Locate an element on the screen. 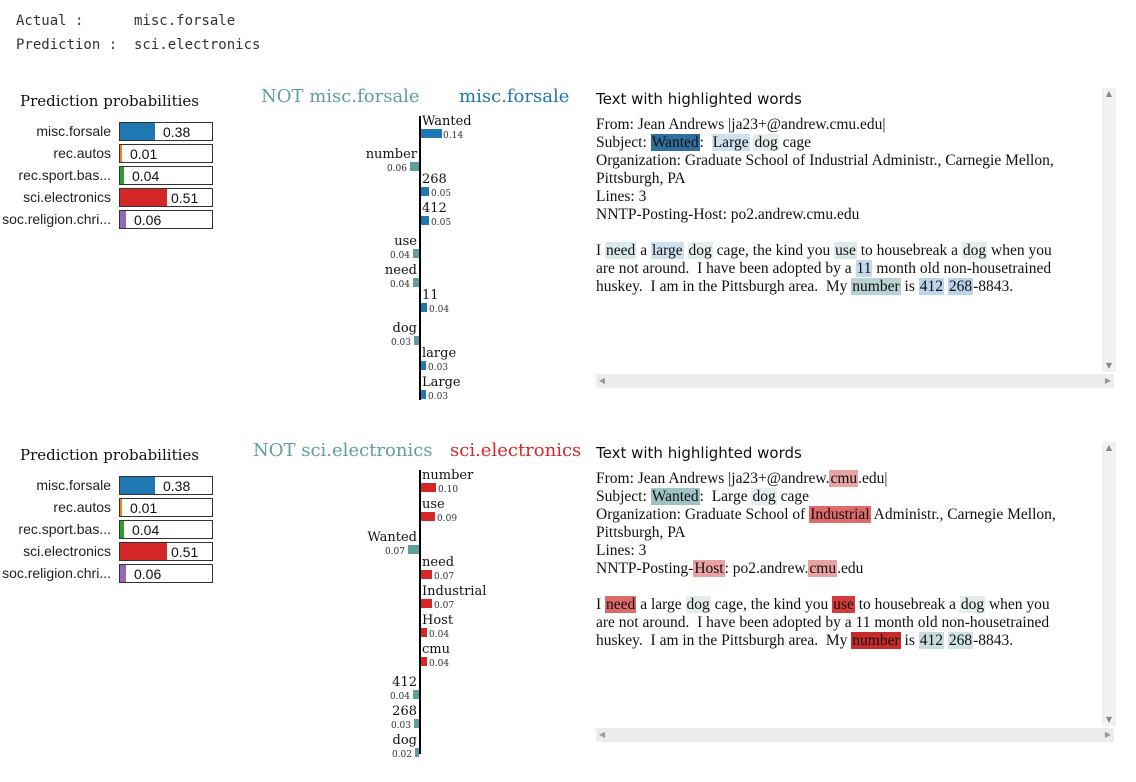 This screenshot has width=1136, height=782. prob-value: 0.51 is located at coordinates (185, 552).